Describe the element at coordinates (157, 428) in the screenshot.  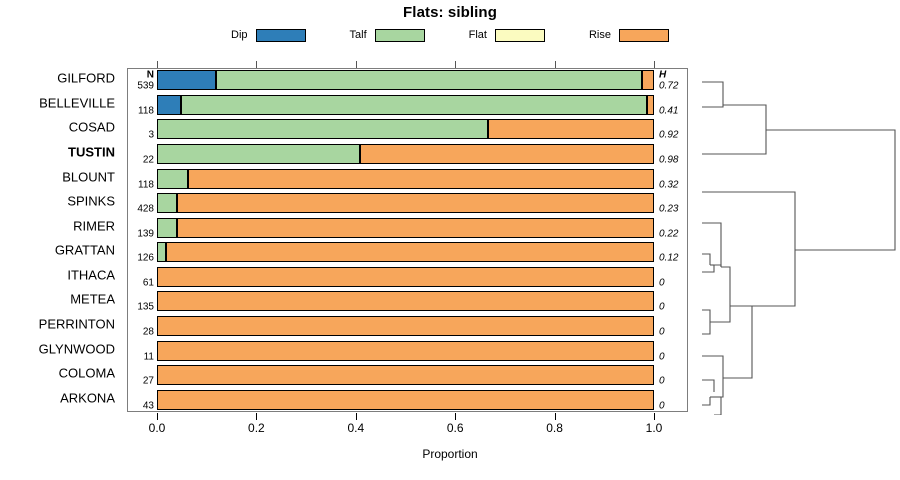
I see `x-tick-label: 0.0` at that location.